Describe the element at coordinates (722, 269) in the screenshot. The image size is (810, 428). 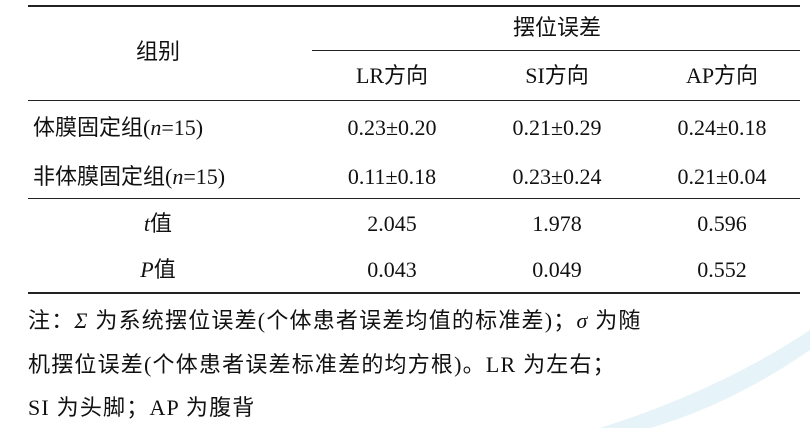
I see `cell: 0.552` at that location.